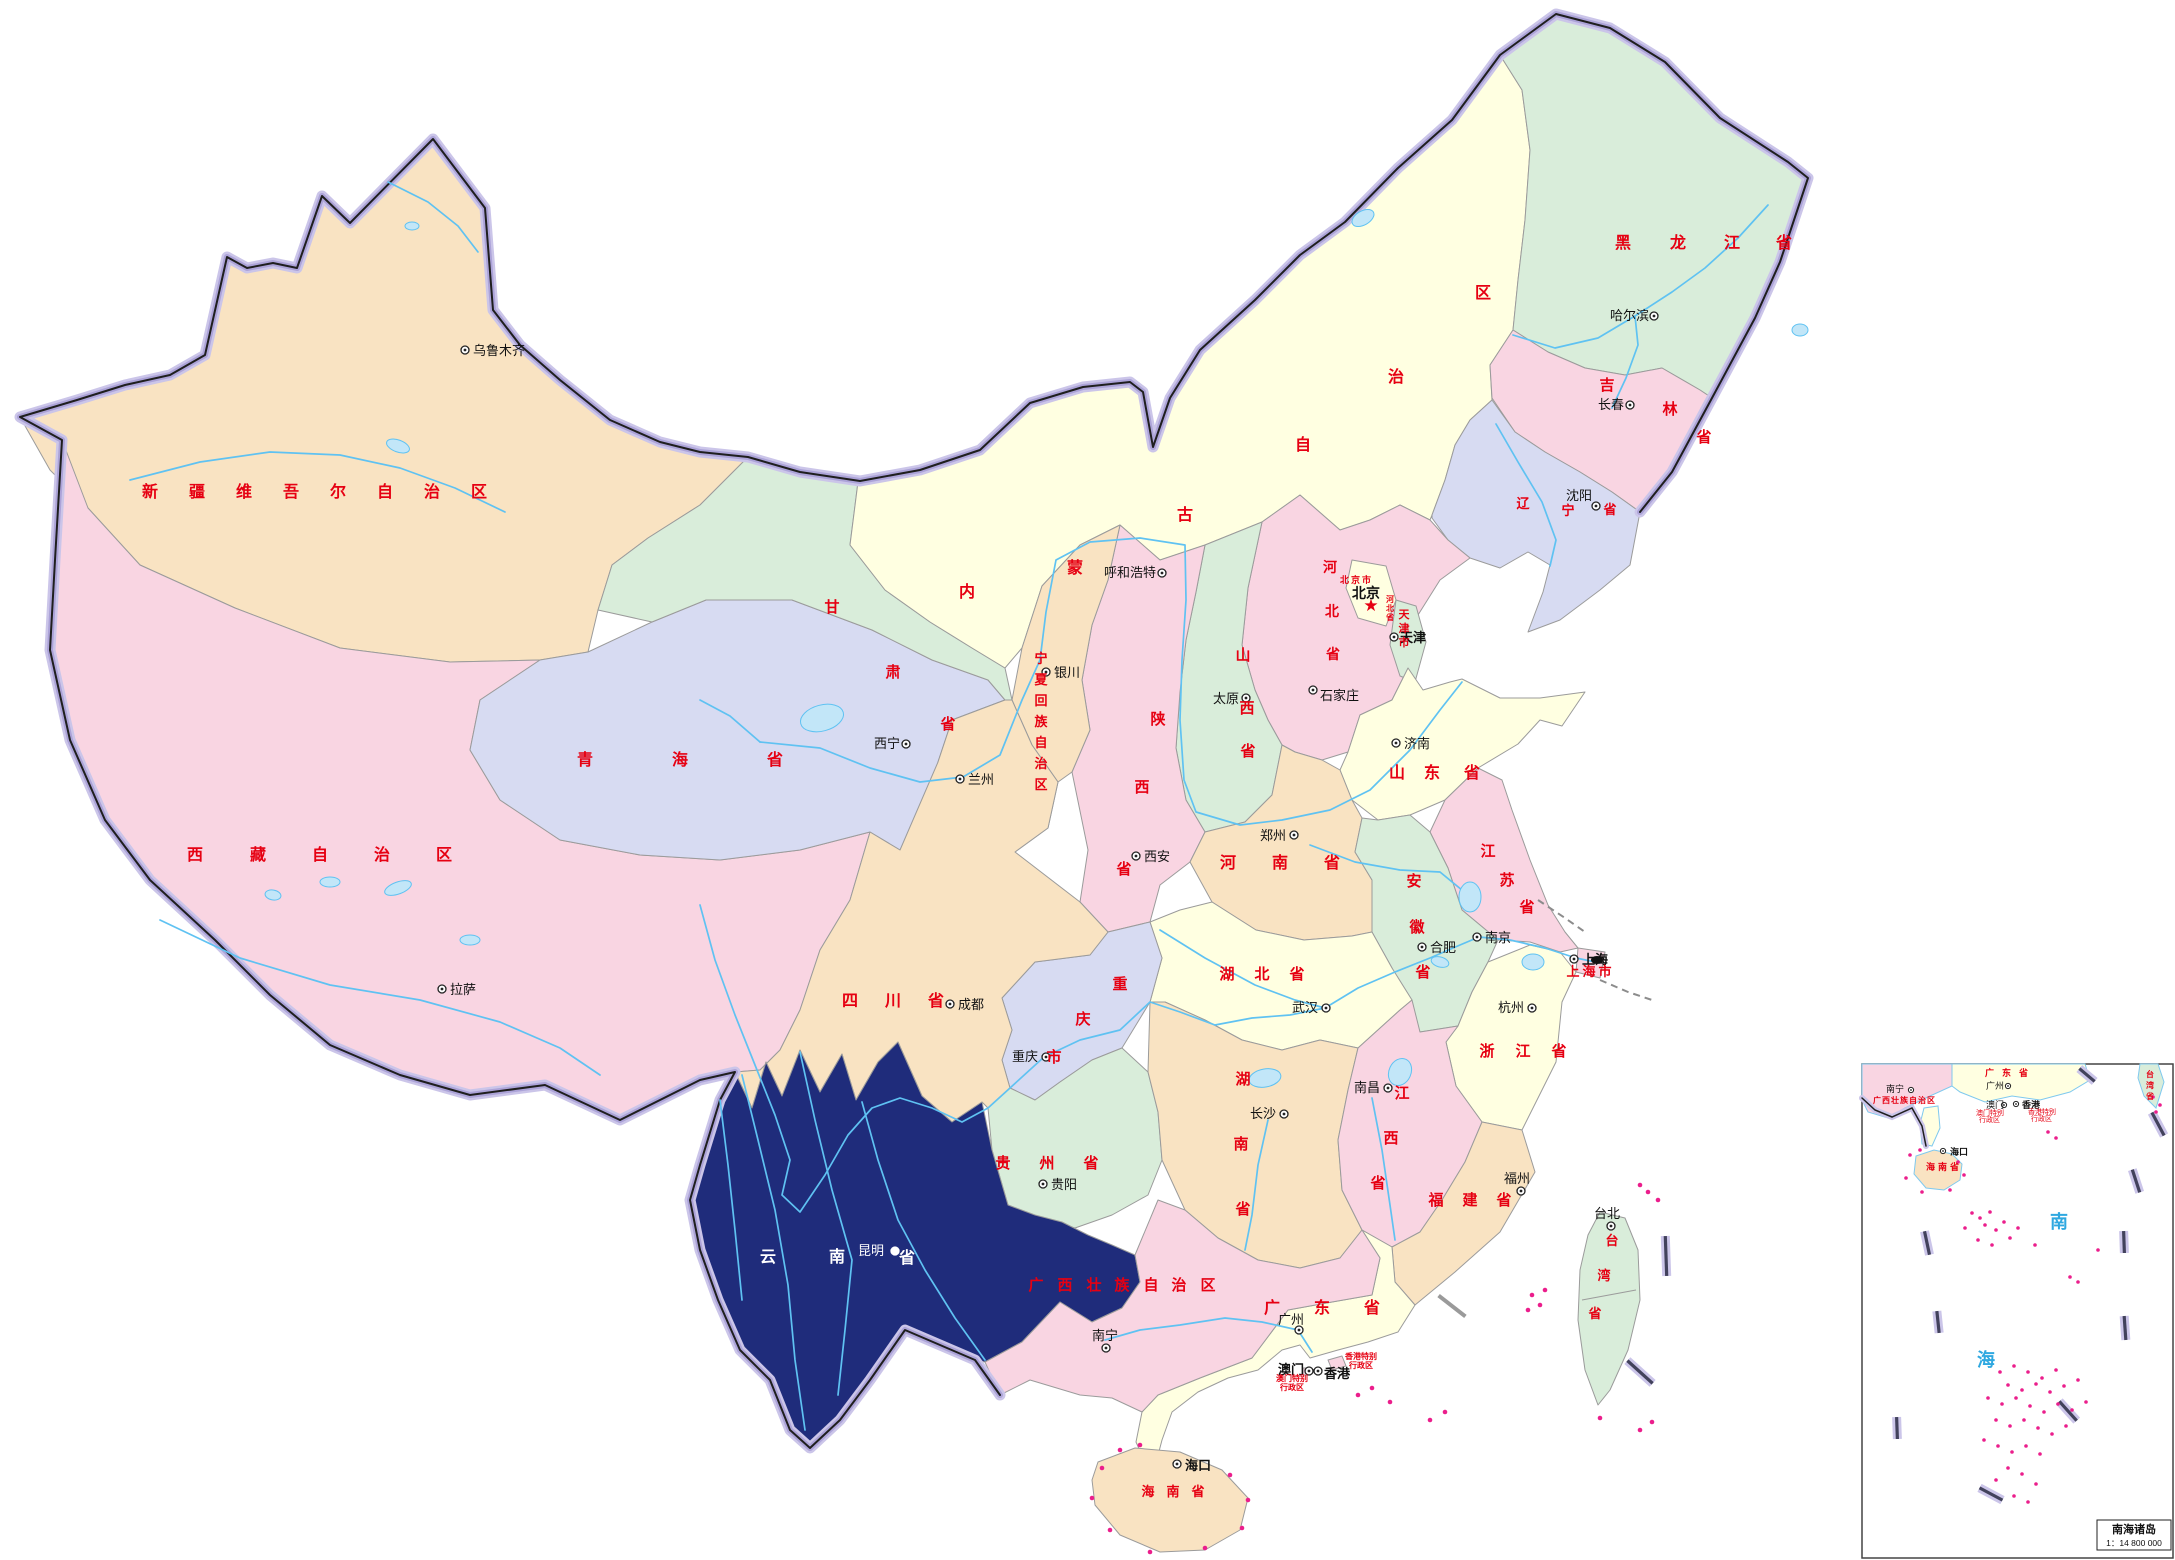 This screenshot has height=1560, width=2175. I want to click on province-label-jiangxi: 西, so click(1390, 1138).